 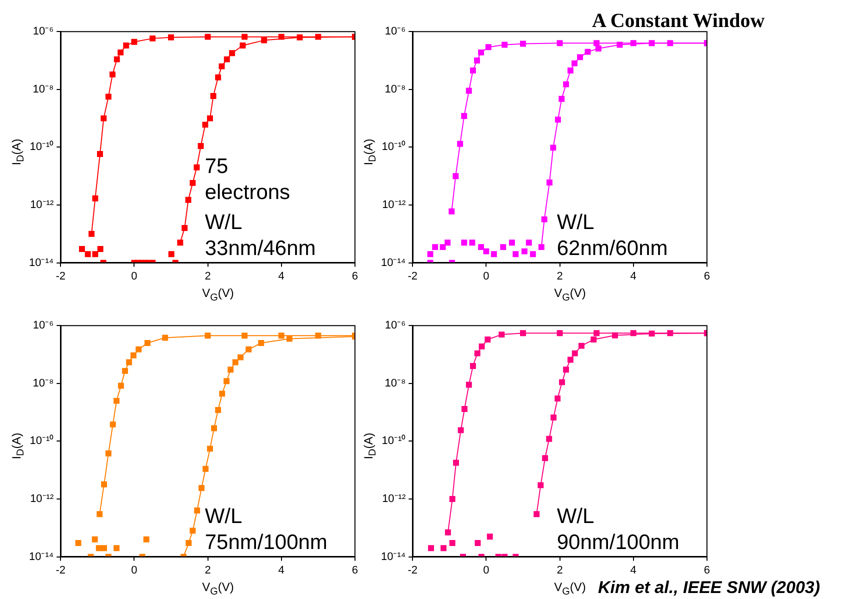 I want to click on annotation: 75 electrons, so click(x=247, y=179).